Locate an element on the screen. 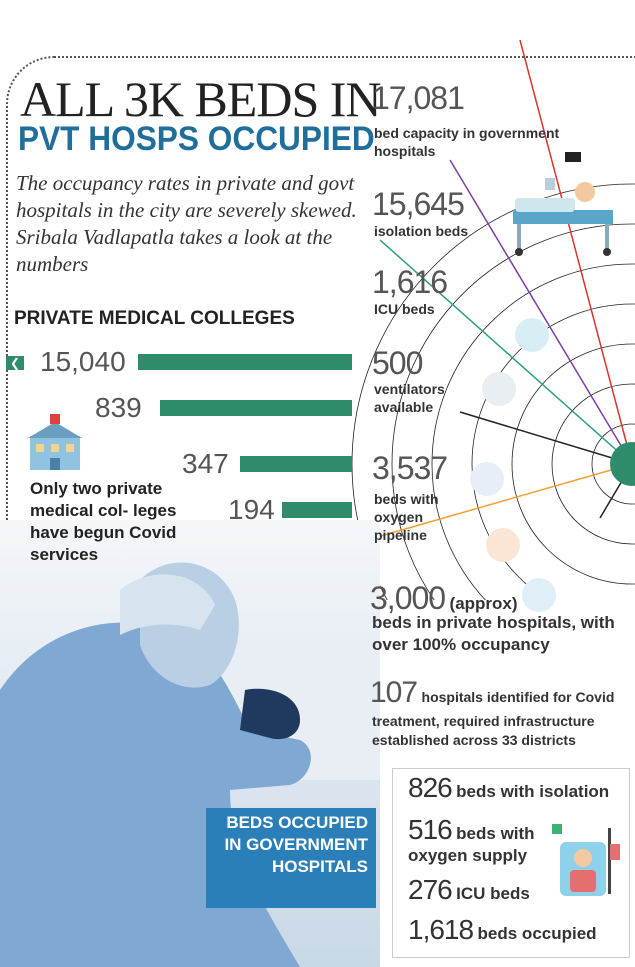  hospitals-identified-stat: 107 hospitals identified for Covid is located at coordinates (492, 693).